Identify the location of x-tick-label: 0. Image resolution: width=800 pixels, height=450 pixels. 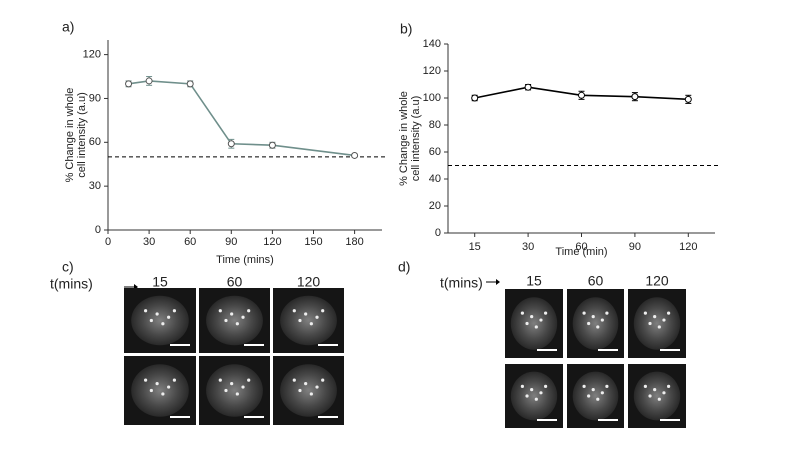
(108, 242).